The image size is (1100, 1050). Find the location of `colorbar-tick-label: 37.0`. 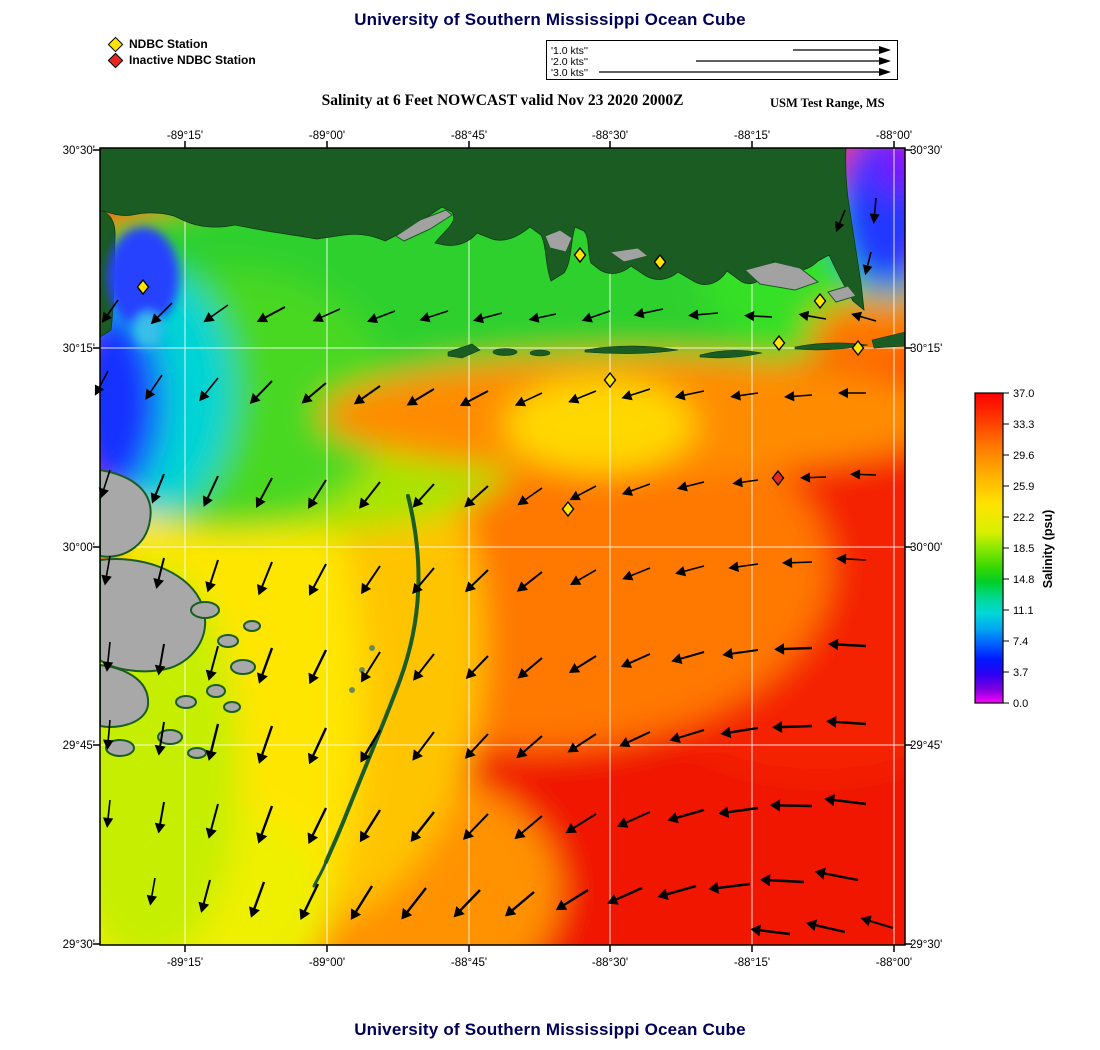

colorbar-tick-label: 37.0 is located at coordinates (1023, 394).